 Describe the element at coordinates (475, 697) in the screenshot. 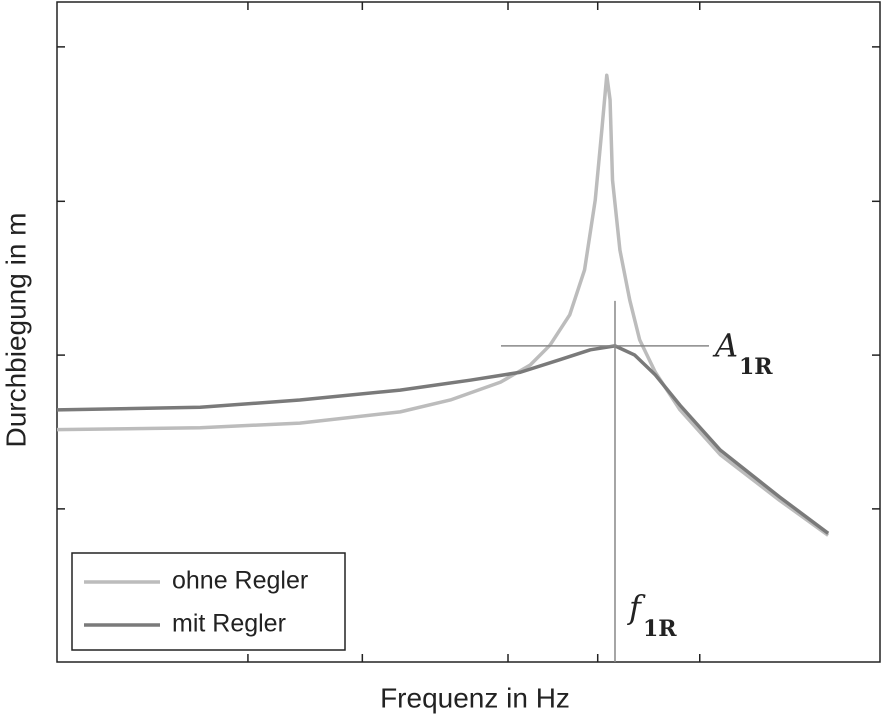

I see `x-axis-label: Frequenz in Hz` at that location.